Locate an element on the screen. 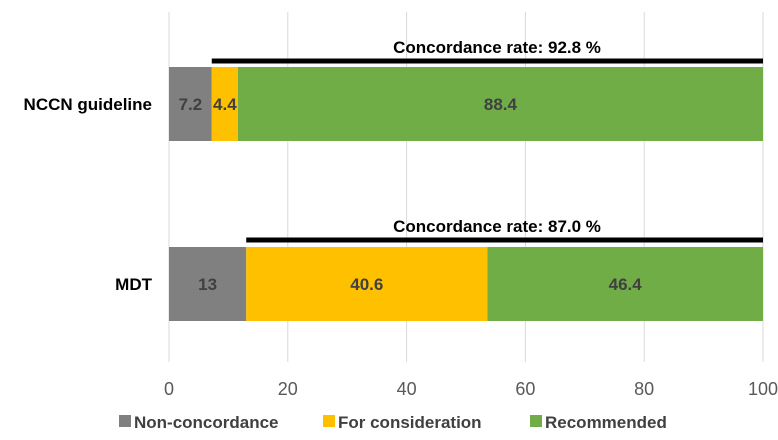  x-tick-label-20: 20 is located at coordinates (288, 389).